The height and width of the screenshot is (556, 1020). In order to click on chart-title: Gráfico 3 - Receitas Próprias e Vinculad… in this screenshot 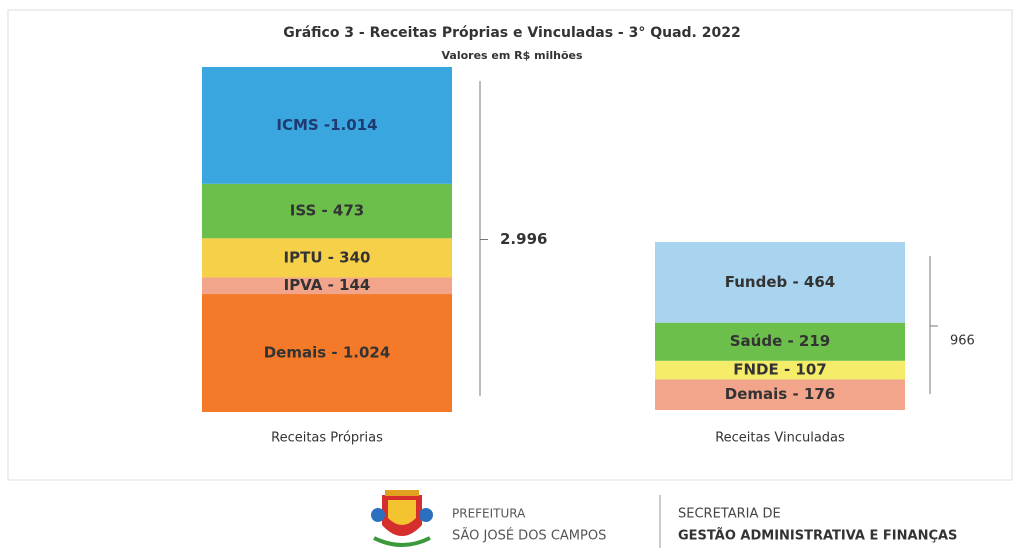, I will do `click(511, 33)`.